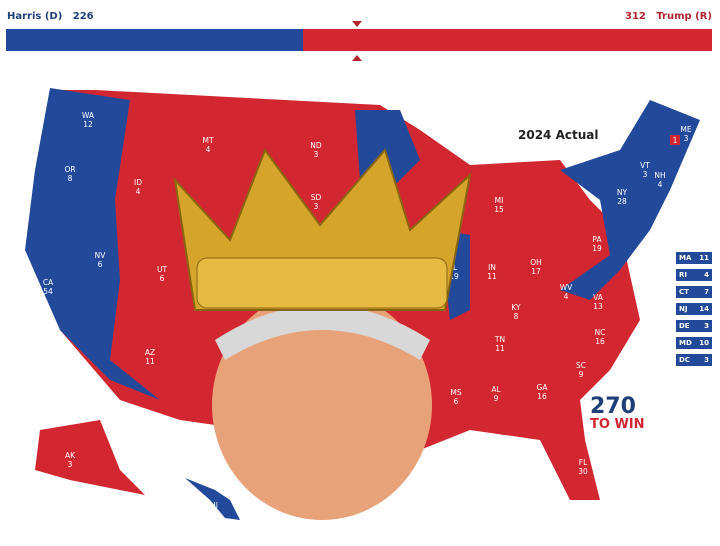 This screenshot has height=546, width=720. I want to click on electoral-vote-bar, so click(359, 40).